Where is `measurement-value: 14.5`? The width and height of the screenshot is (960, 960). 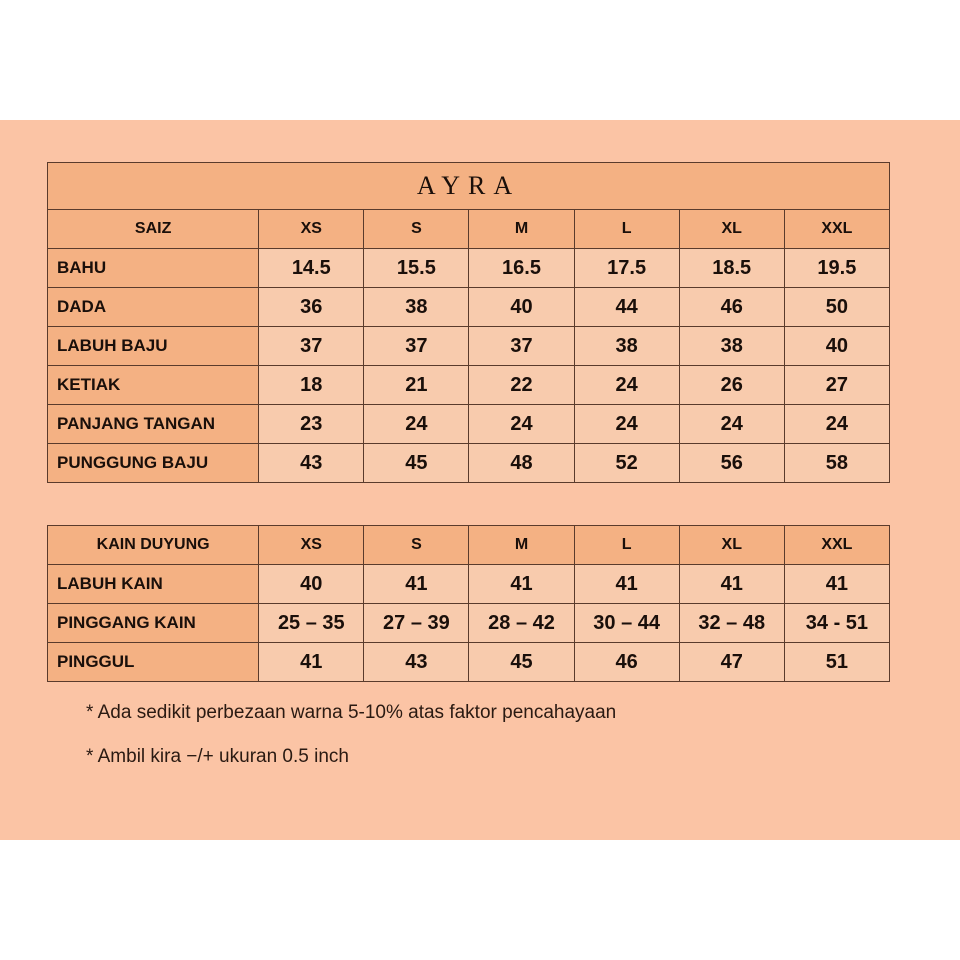 measurement-value: 14.5 is located at coordinates (311, 268).